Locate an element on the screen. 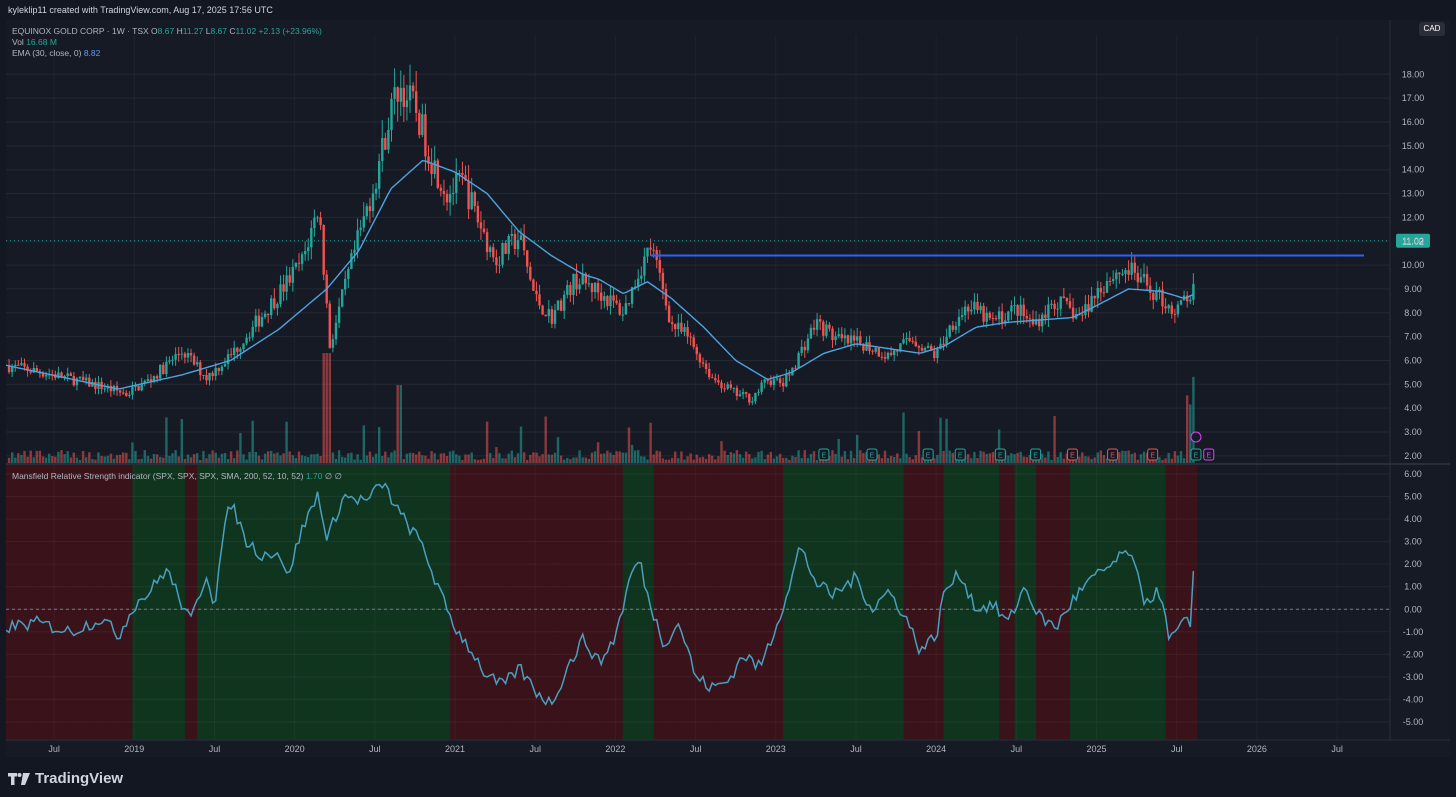  low-value: 8.67 is located at coordinates (219, 31).